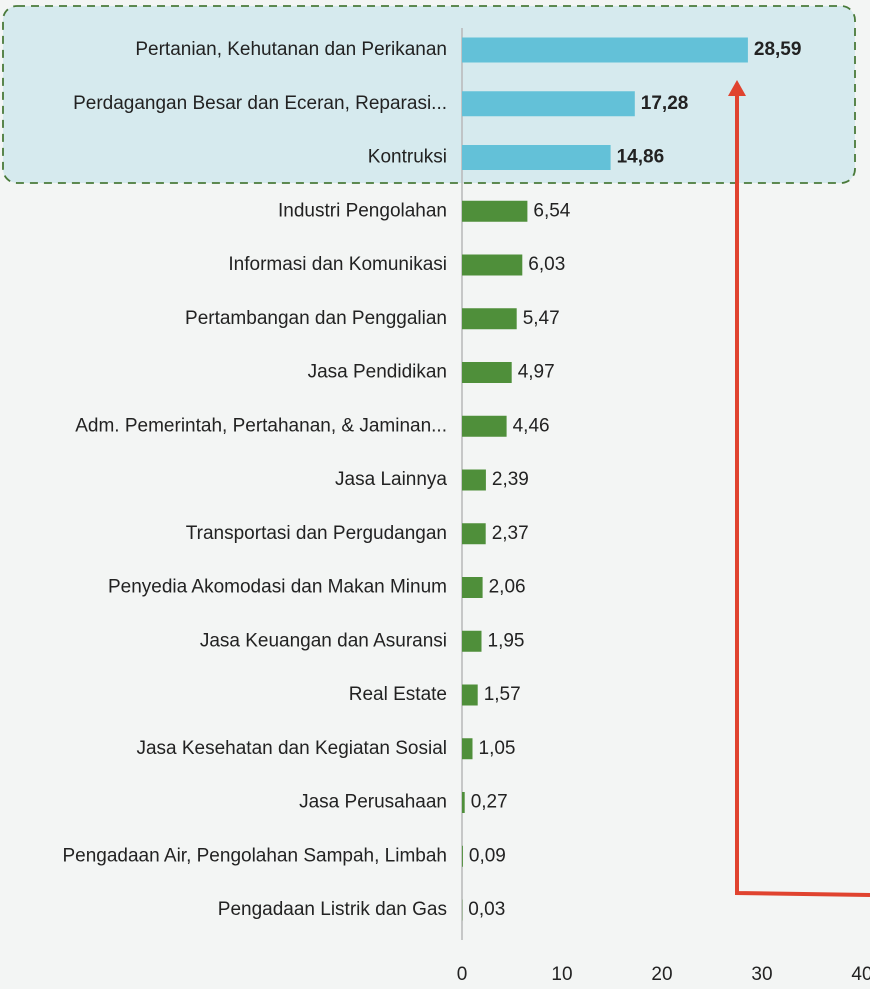 The height and width of the screenshot is (989, 870). Describe the element at coordinates (407, 157) in the screenshot. I see `category-label: Kontruksi` at that location.